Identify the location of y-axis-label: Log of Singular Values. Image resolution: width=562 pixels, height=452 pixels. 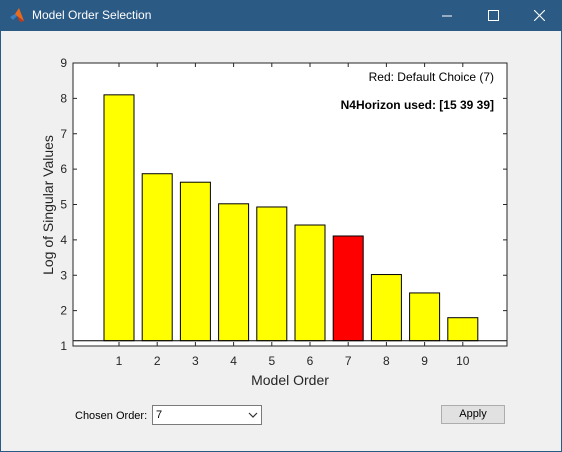
(48, 205).